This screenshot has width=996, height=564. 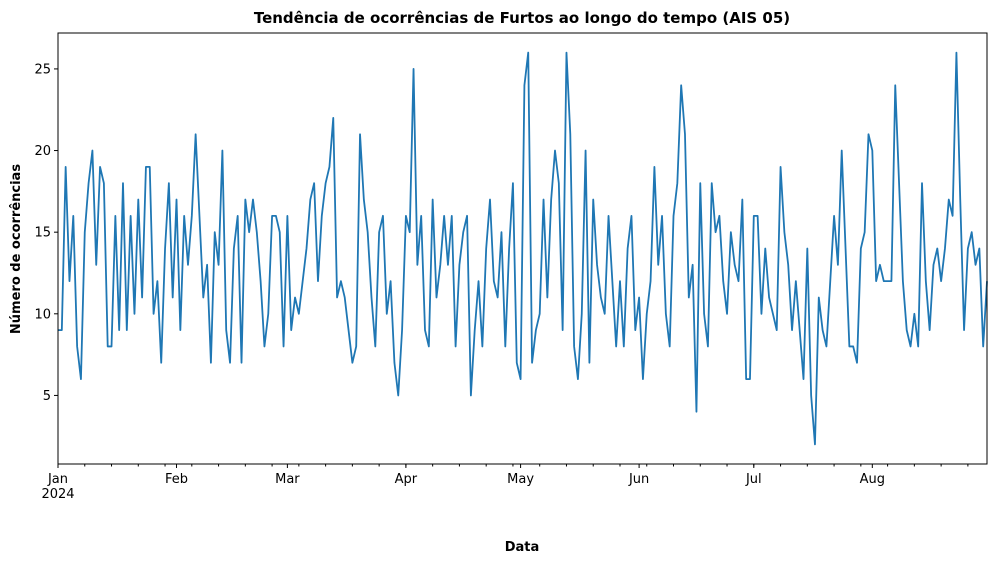 I want to click on x-tick-label: Jan, so click(x=57, y=479).